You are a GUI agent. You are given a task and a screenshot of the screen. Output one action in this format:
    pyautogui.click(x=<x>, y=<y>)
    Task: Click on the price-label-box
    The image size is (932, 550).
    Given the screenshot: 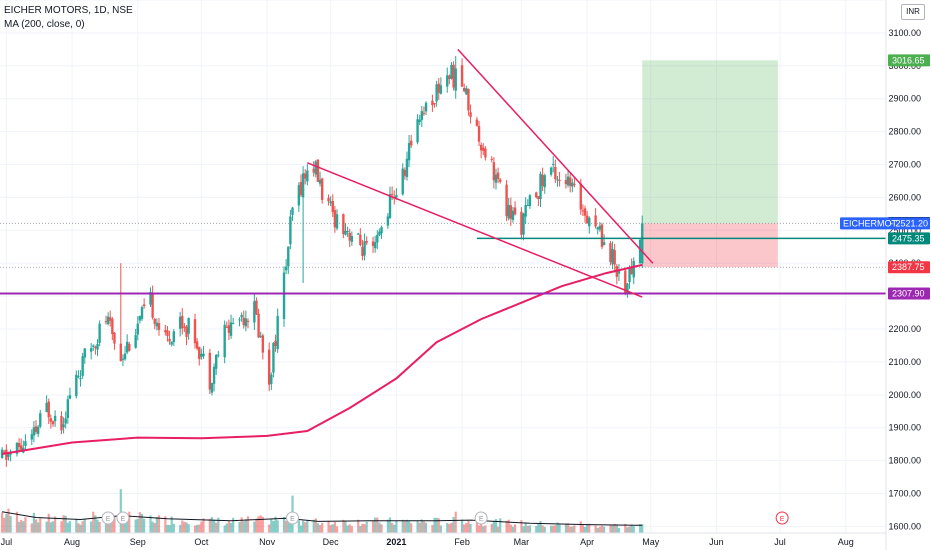 What is the action you would take?
    pyautogui.click(x=909, y=238)
    